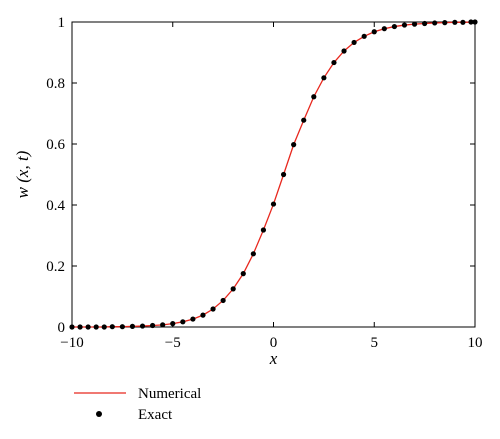 This screenshot has height=439, width=500. What do you see at coordinates (55, 84) in the screenshot?
I see `y-tick-label: 0.8` at bounding box center [55, 84].